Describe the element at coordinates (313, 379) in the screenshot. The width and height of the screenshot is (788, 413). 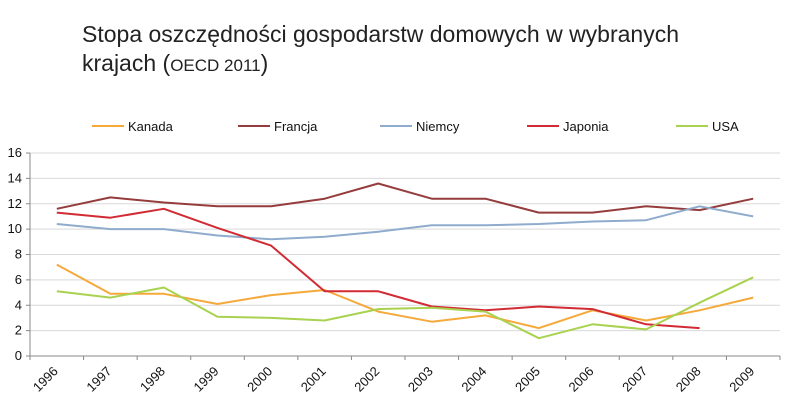
I see `x-tick-label: 2001` at that location.